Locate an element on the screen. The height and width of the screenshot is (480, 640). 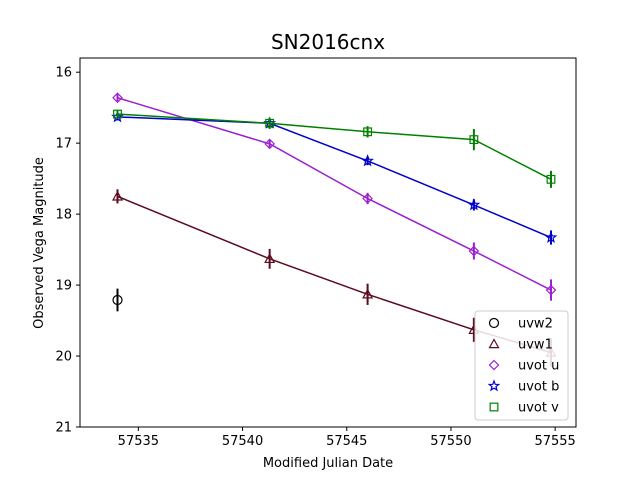
series-uvw2 is located at coordinates (117, 300).